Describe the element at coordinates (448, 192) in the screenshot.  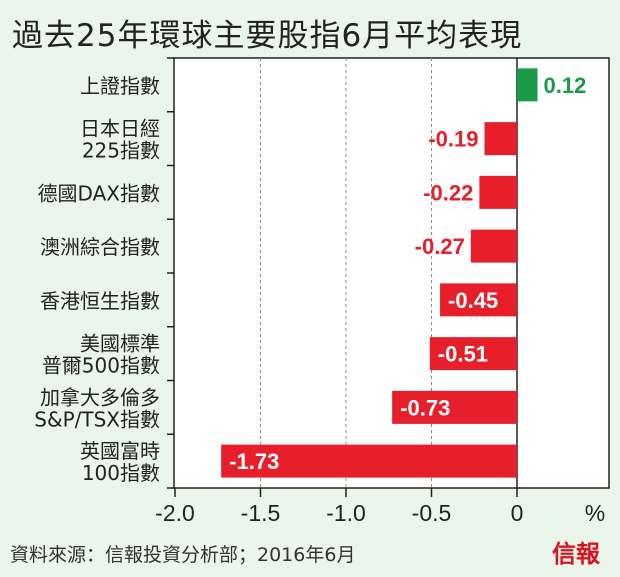
I see `data-label: -0.22` at that location.